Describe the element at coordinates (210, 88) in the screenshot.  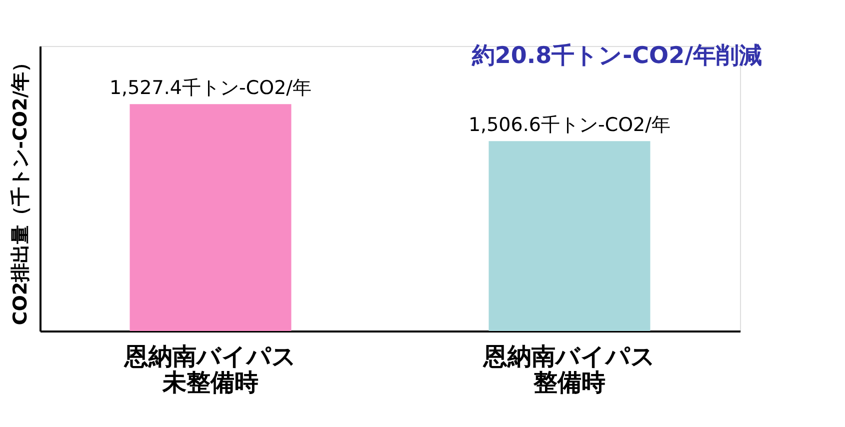
I see `data-label: 1,527.4千トン-CO2/年` at that location.